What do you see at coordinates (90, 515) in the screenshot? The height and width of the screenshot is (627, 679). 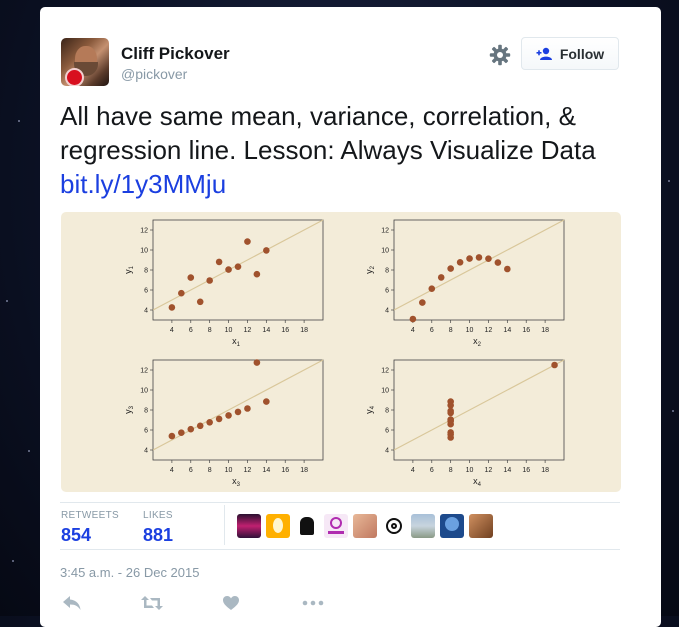 I see `retweets-label: RETWEETS` at bounding box center [90, 515].